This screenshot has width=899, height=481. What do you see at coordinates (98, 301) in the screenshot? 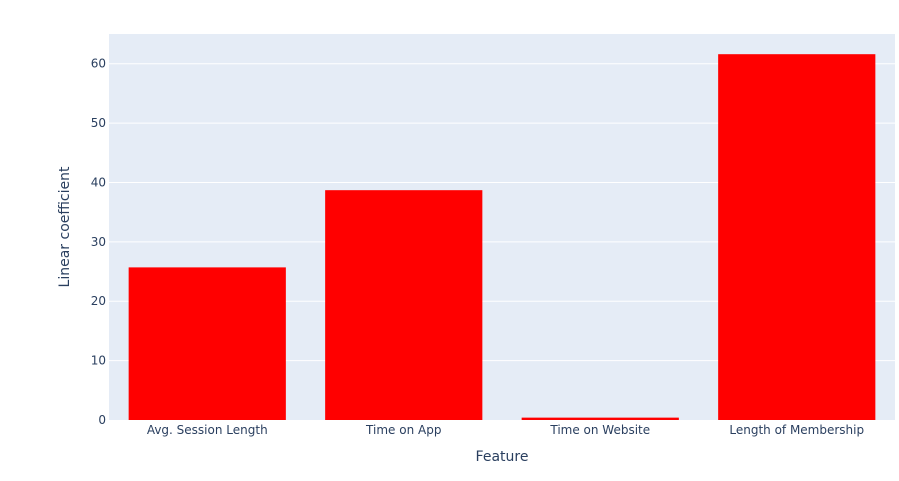
I see `y-tick-label: 20` at bounding box center [98, 301].